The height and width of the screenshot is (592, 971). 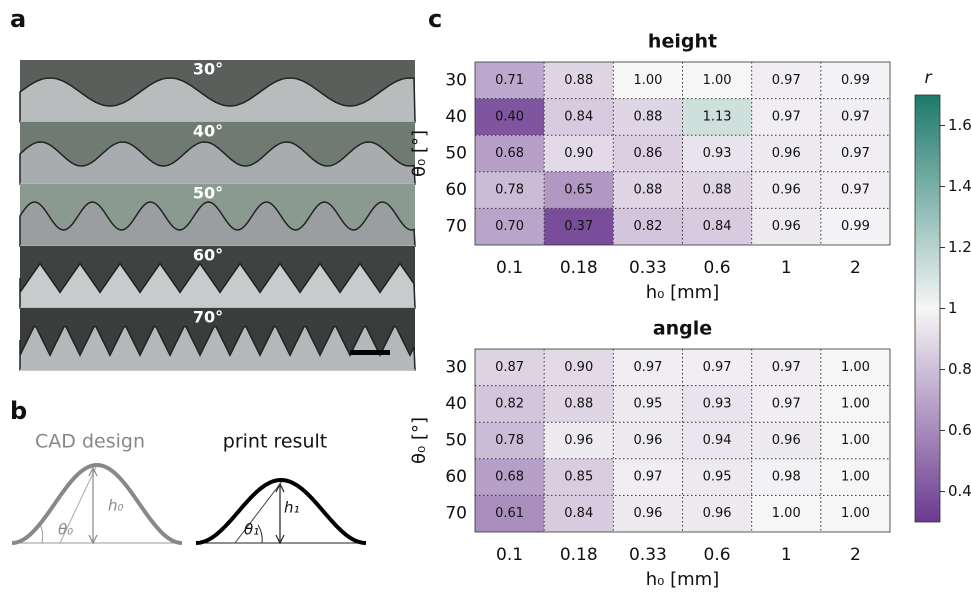 I want to click on colorbar-tick-label: 0.6, so click(x=959, y=430).